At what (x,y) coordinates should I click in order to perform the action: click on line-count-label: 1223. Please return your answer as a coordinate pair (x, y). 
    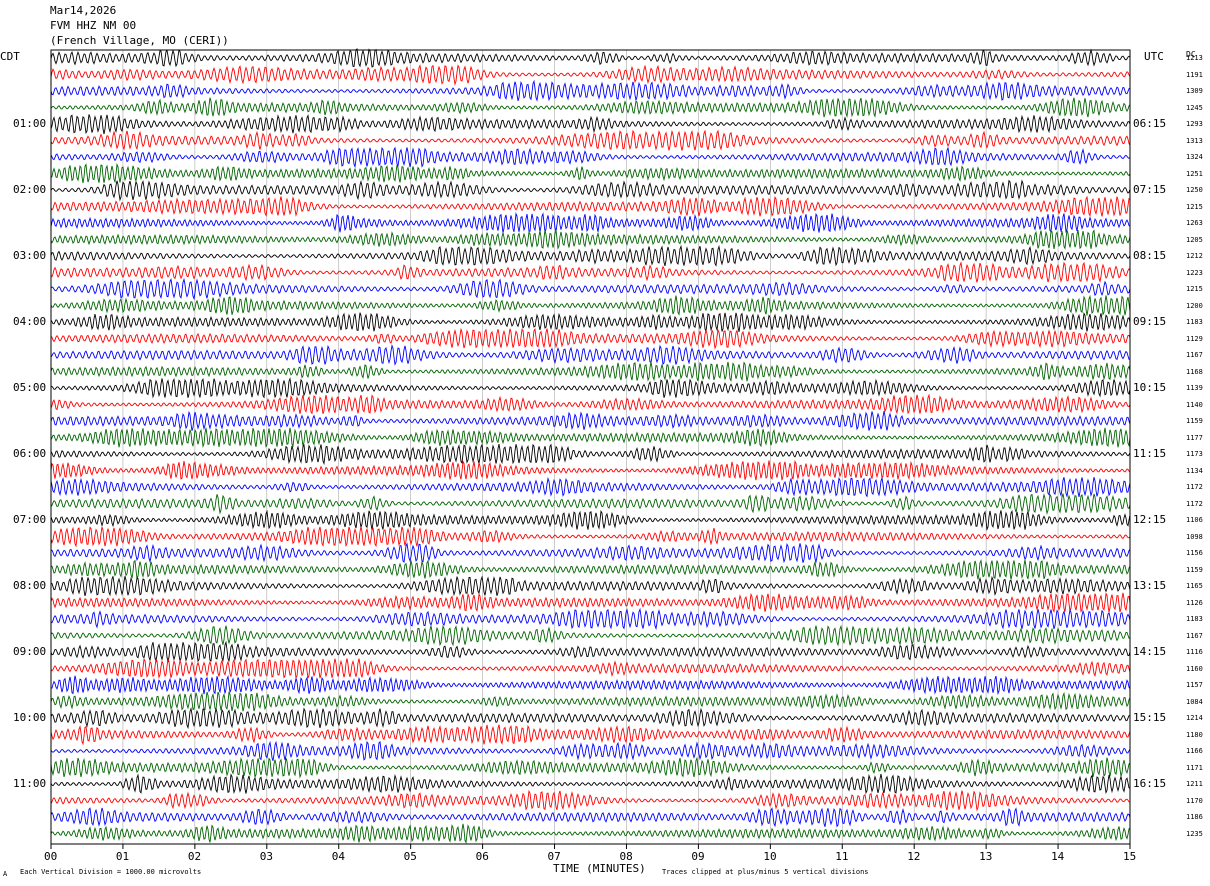
    Looking at the image, I should click on (1194, 272).